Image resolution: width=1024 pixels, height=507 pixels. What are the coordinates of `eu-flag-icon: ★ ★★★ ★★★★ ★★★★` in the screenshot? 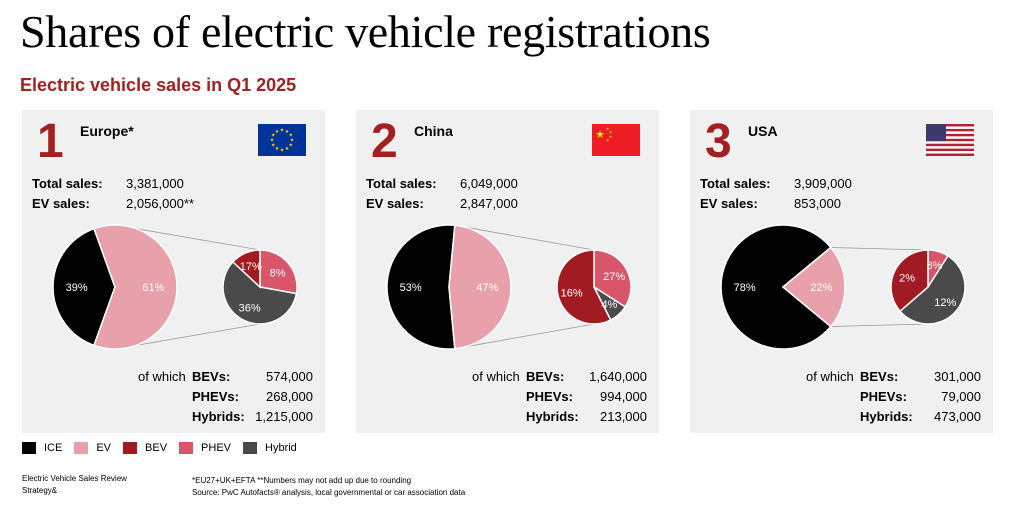 It's located at (282, 140).